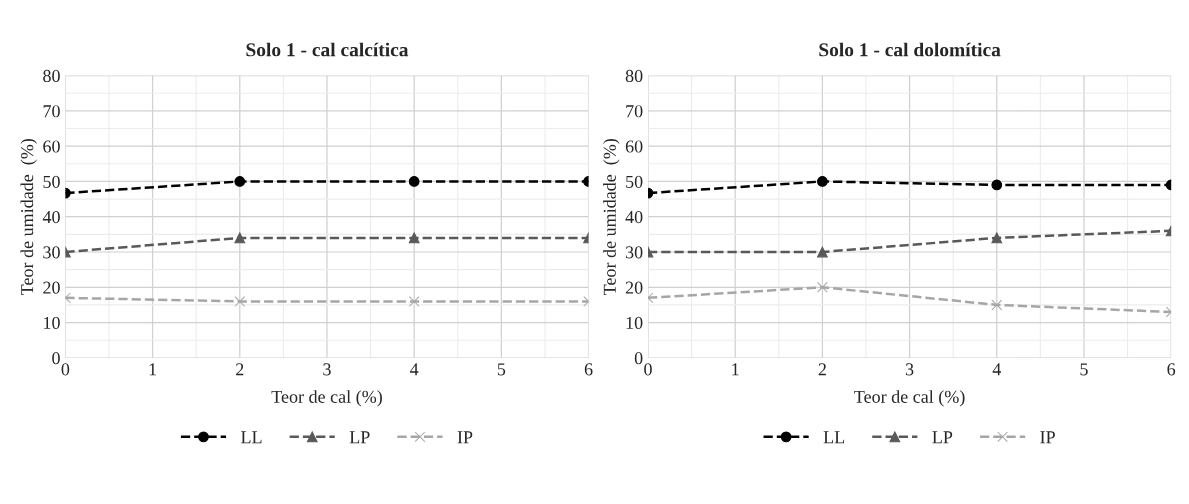  I want to click on chart-title: Solo 1 - cal dolomítica, so click(910, 49).